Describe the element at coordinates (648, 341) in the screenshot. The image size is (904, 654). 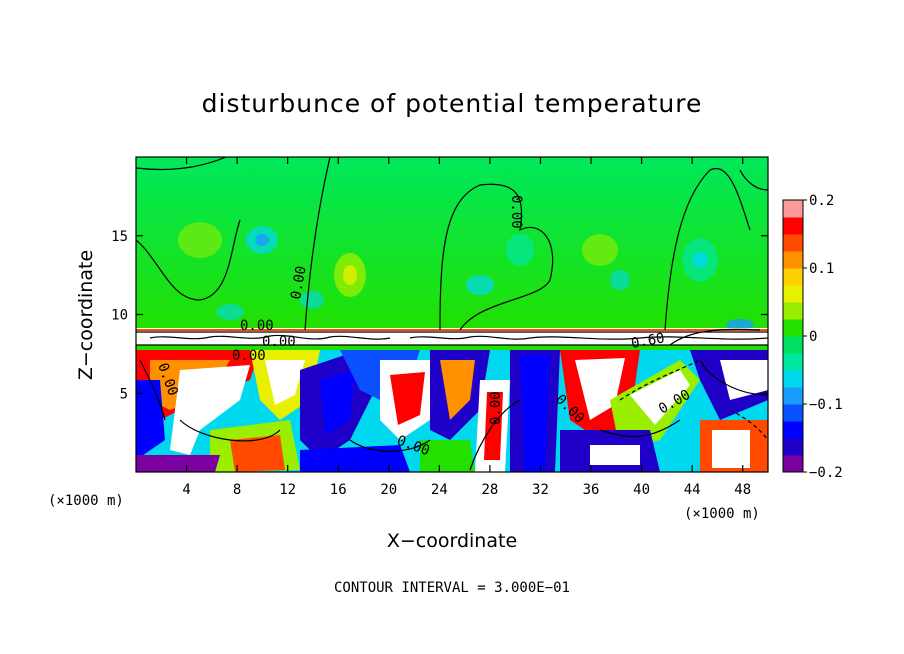
I see `contour-label: 0.60` at that location.